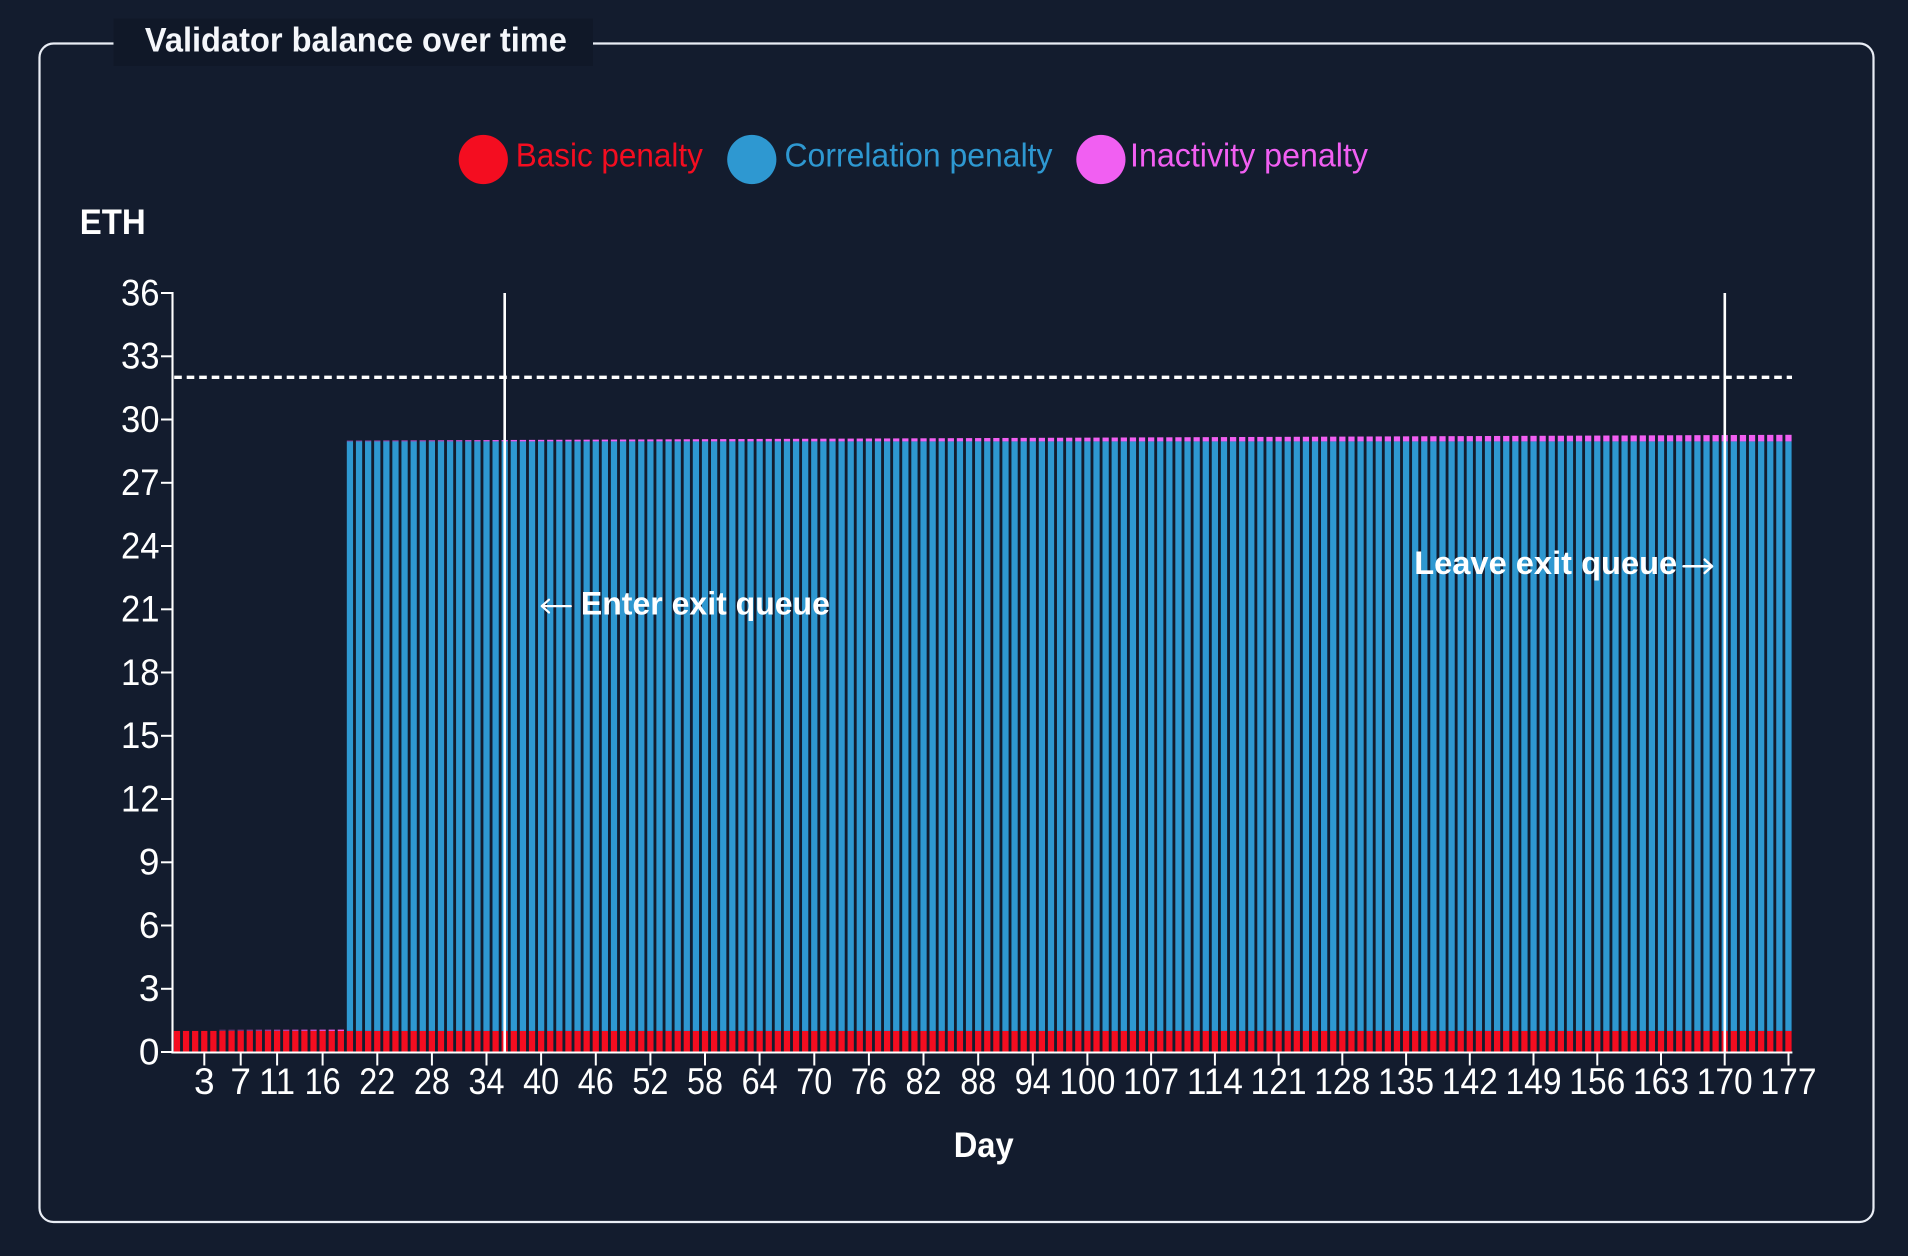 The image size is (1908, 1256). I want to click on svg-text: ETH, so click(113, 222).